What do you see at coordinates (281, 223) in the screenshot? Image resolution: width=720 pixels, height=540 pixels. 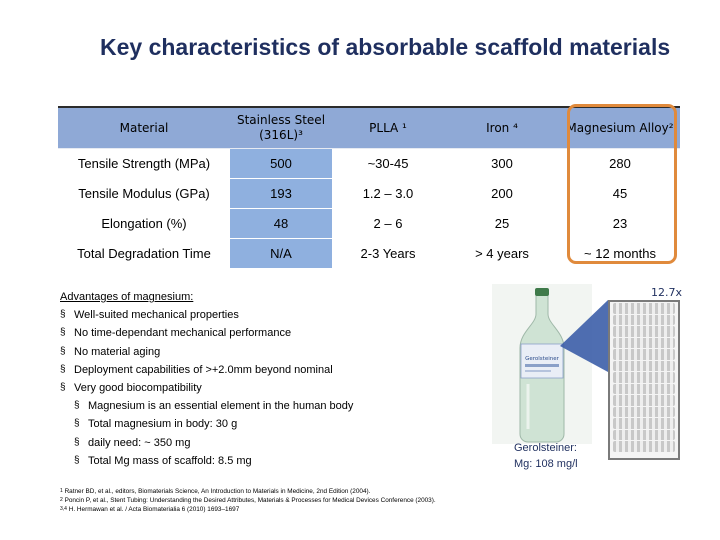 I see `cell-steel: 48` at bounding box center [281, 223].